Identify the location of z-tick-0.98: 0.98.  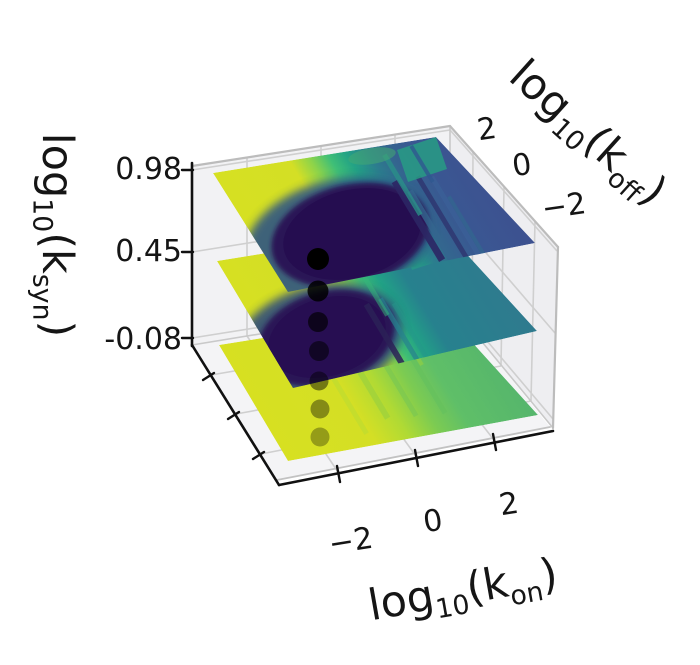
(148, 169).